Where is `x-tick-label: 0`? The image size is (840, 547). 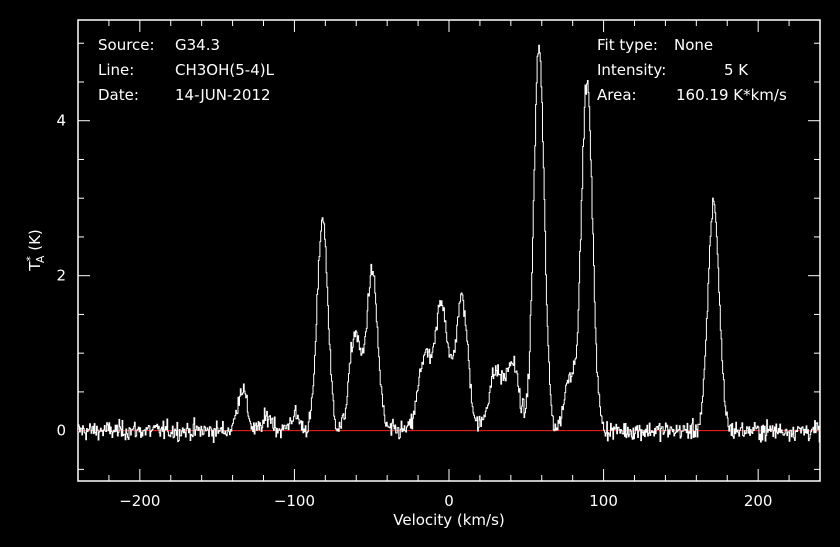
x-tick-label: 0 is located at coordinates (449, 501).